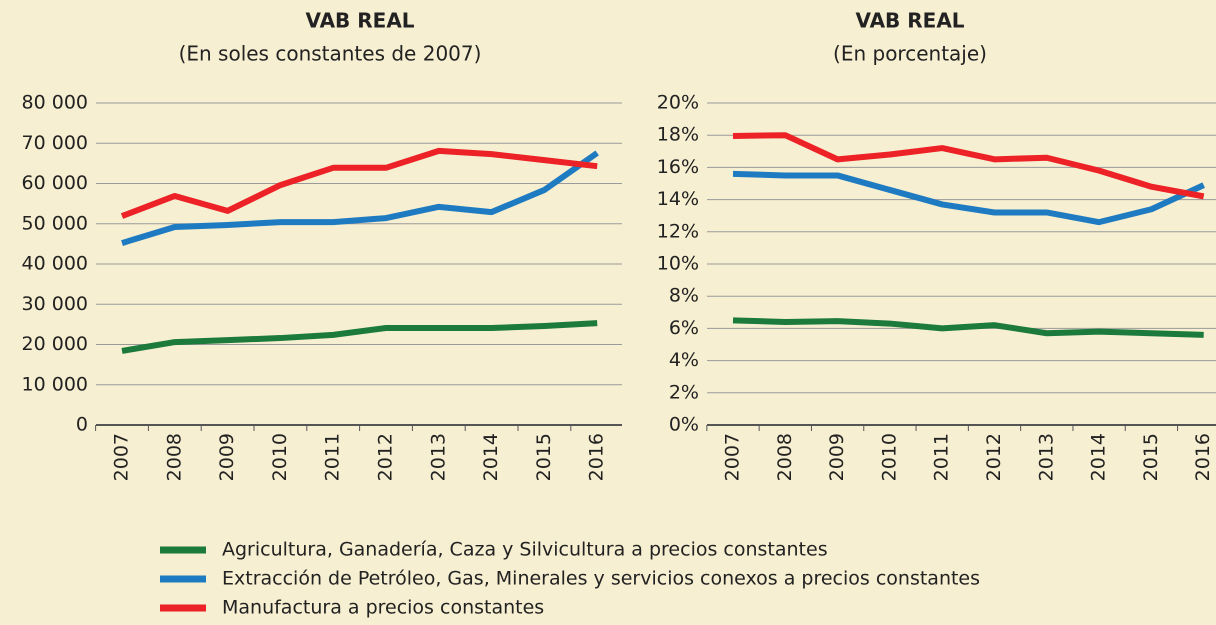  I want to click on y-tick-label: 50 000, so click(55, 223).